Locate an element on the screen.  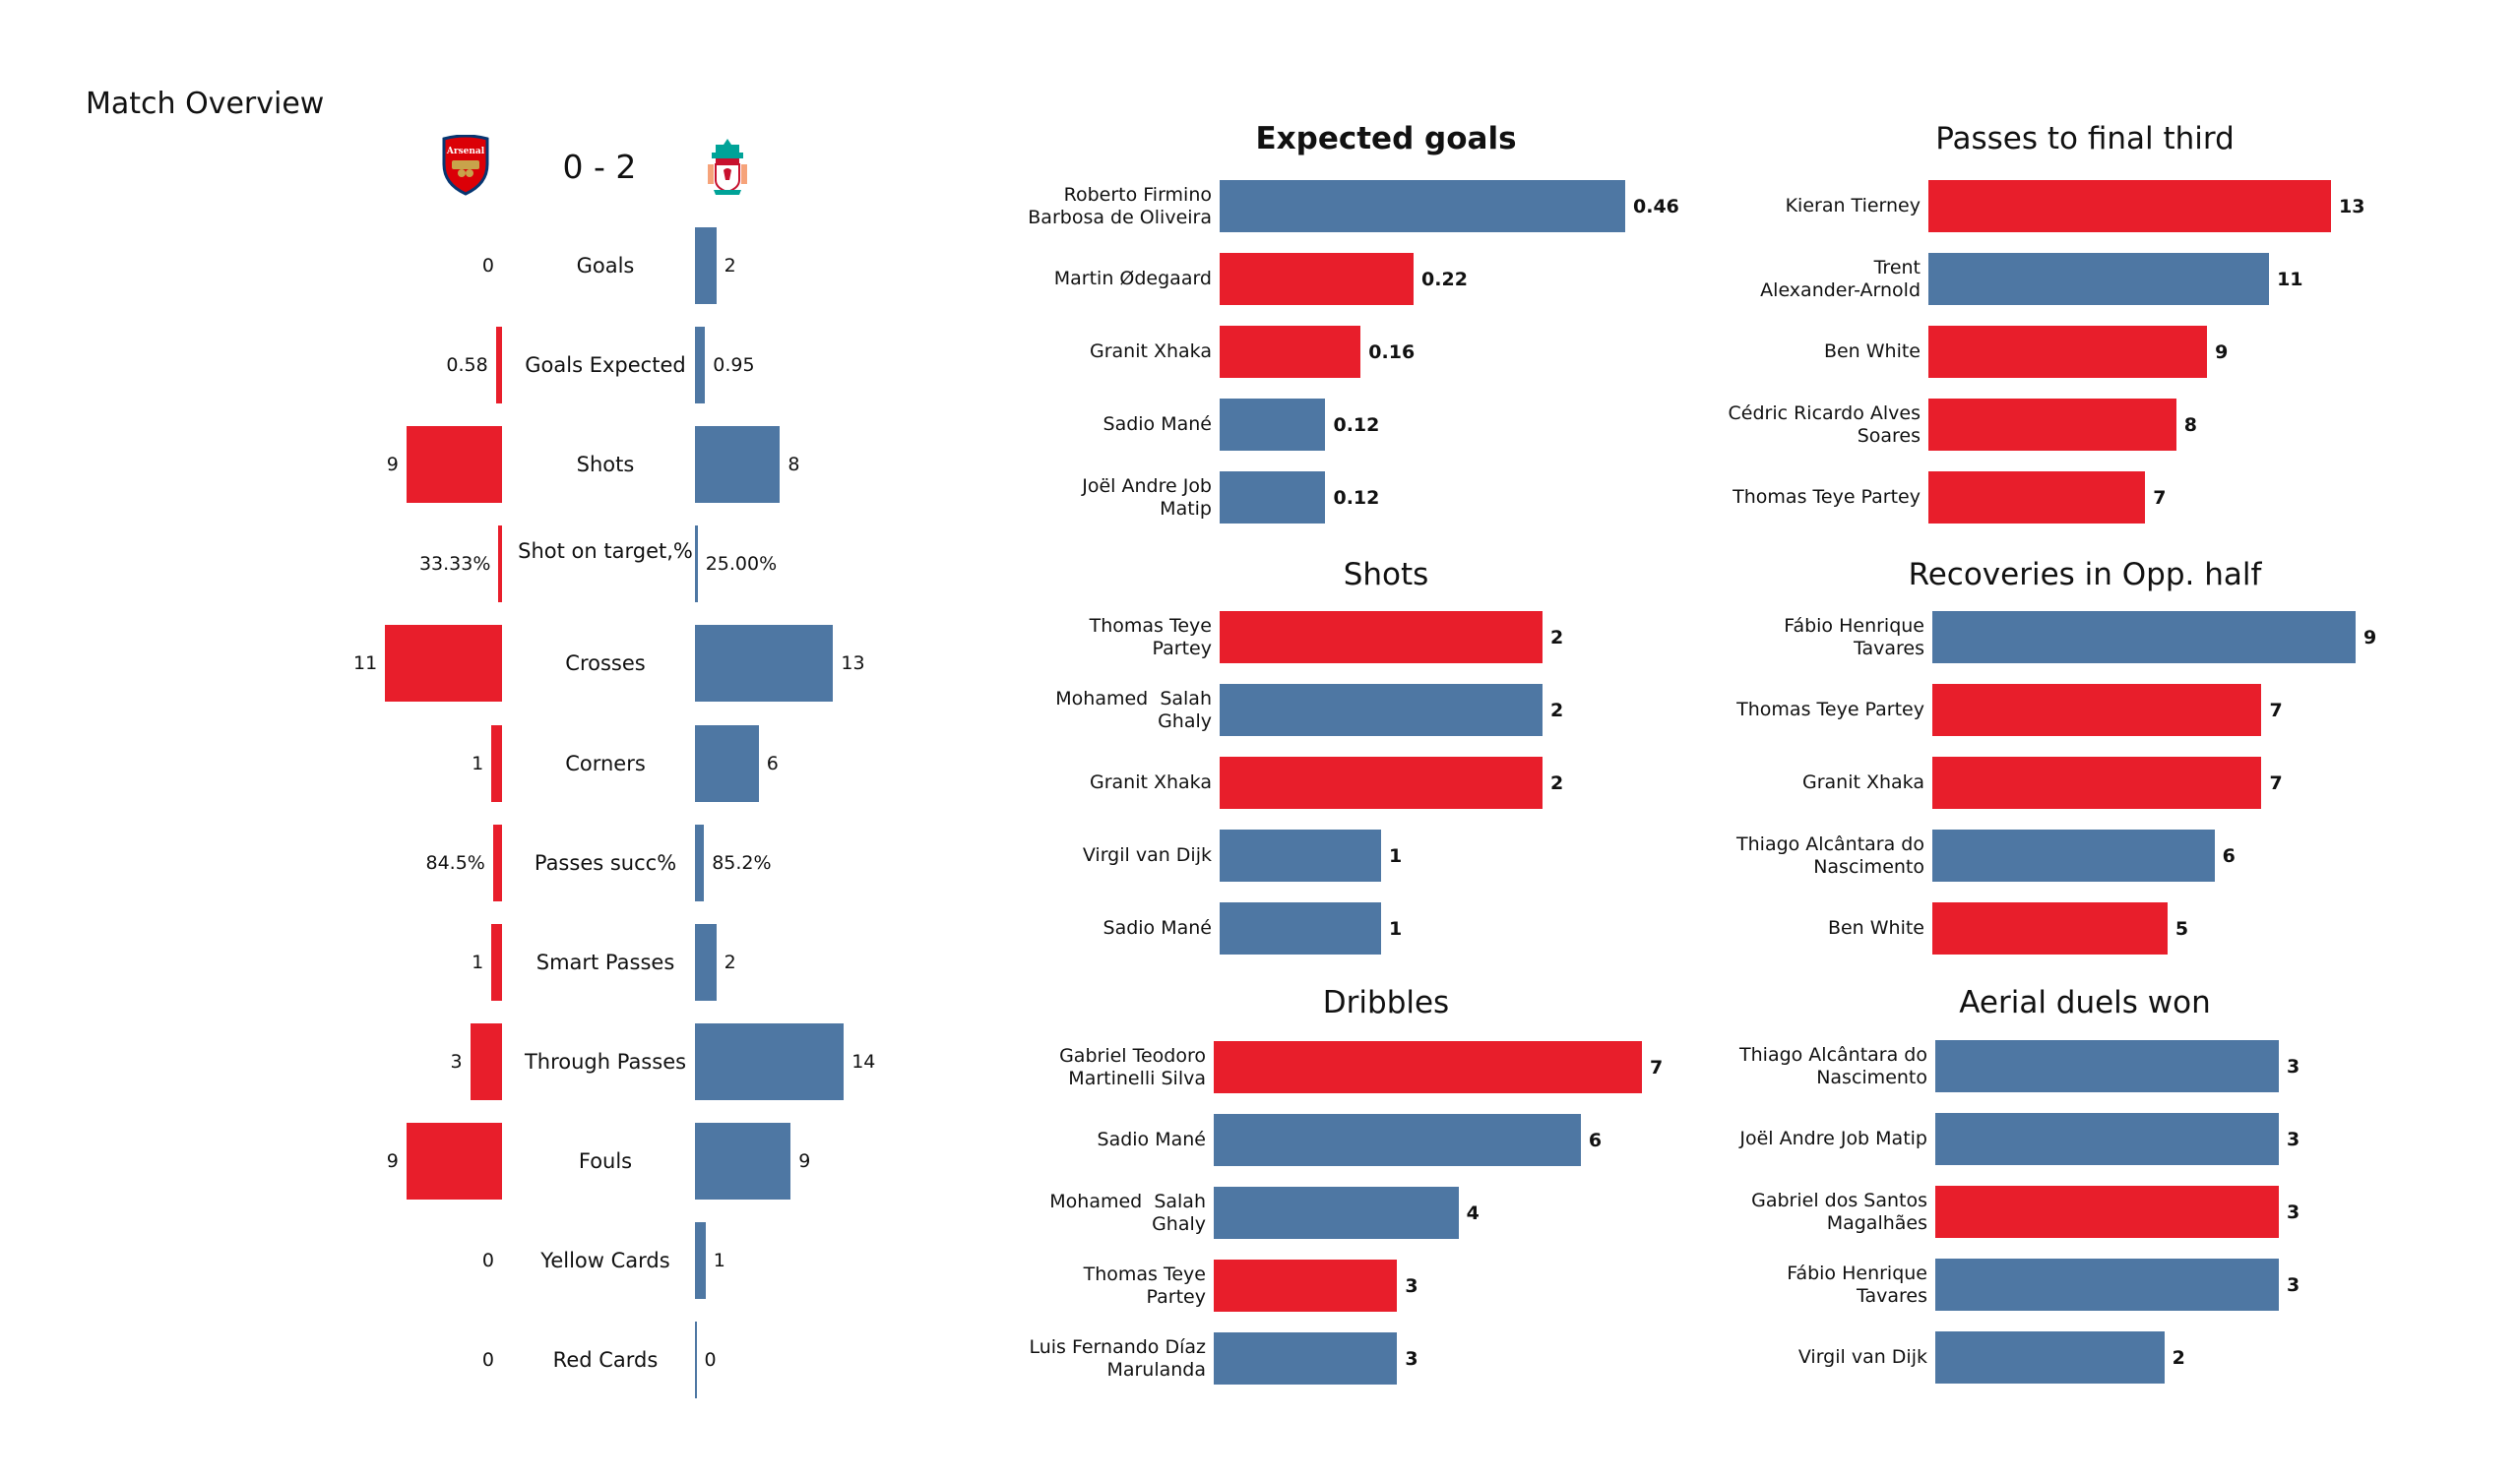
bar-value-label: 8 is located at coordinates (2190, 425).